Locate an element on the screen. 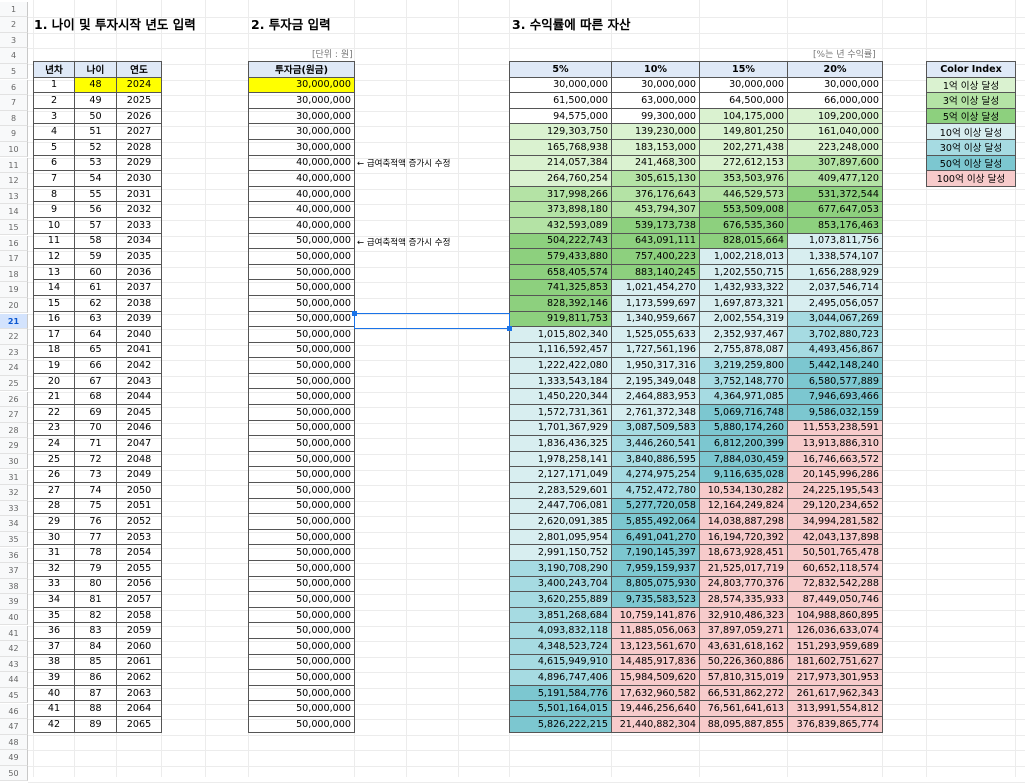 The width and height of the screenshot is (1025, 783). col-header-rate-20: 20% is located at coordinates (835, 69).